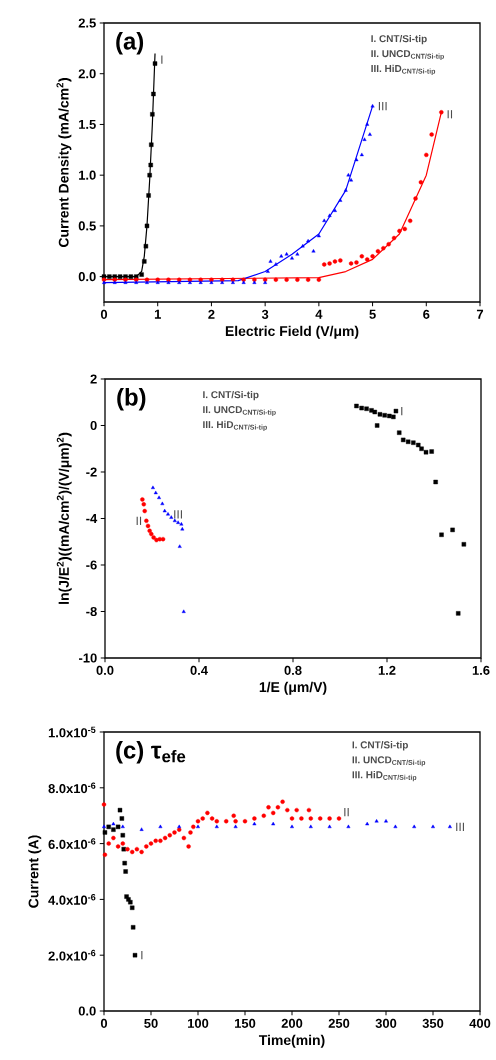 This screenshot has width=496, height=1060. Describe the element at coordinates (87, 124) in the screenshot. I see `y-tick-label: 1.5` at that location.